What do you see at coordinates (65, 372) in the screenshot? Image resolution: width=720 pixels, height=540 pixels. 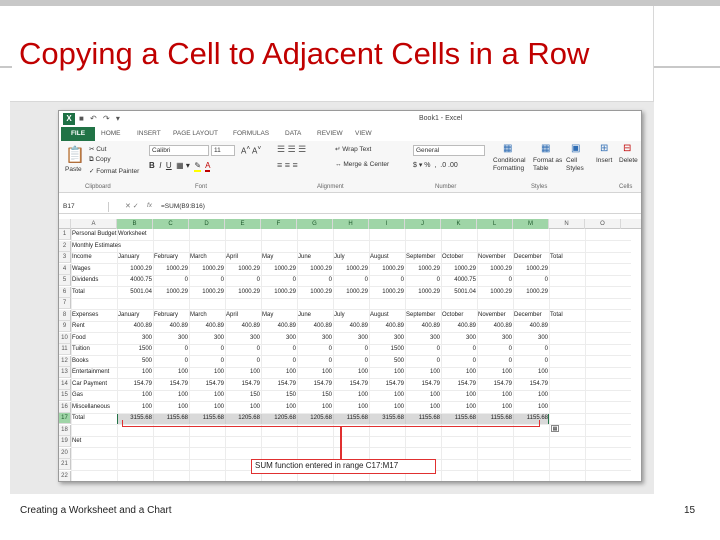 I see `row-header-13: 13` at bounding box center [65, 372].